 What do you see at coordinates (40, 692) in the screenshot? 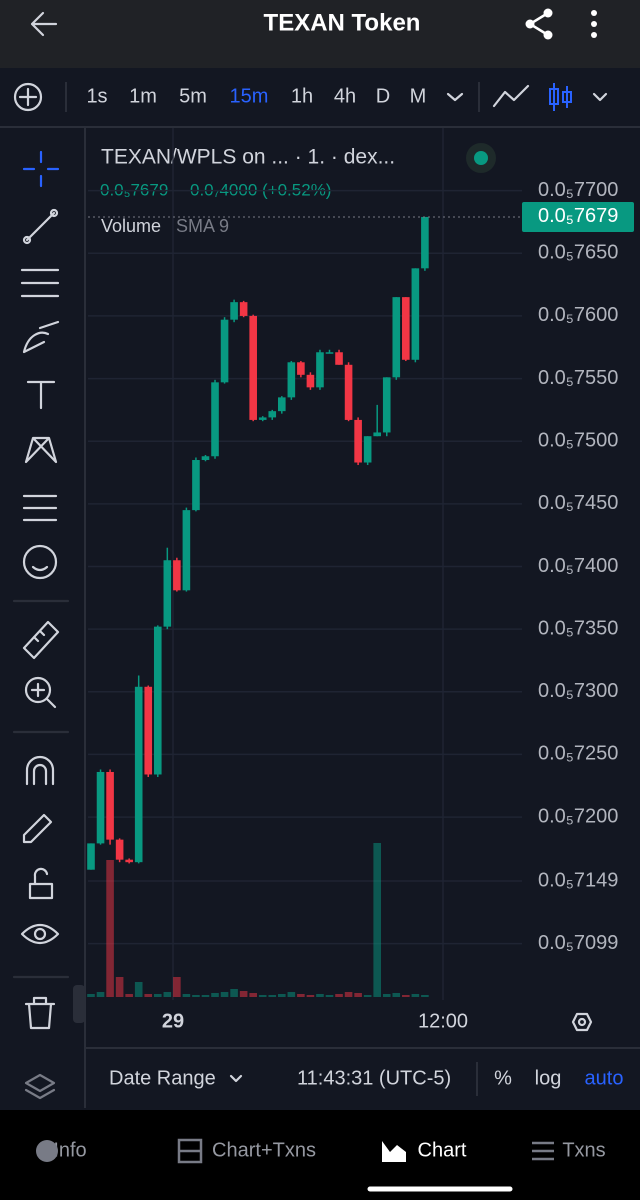
I see `zoom-tool` at bounding box center [40, 692].